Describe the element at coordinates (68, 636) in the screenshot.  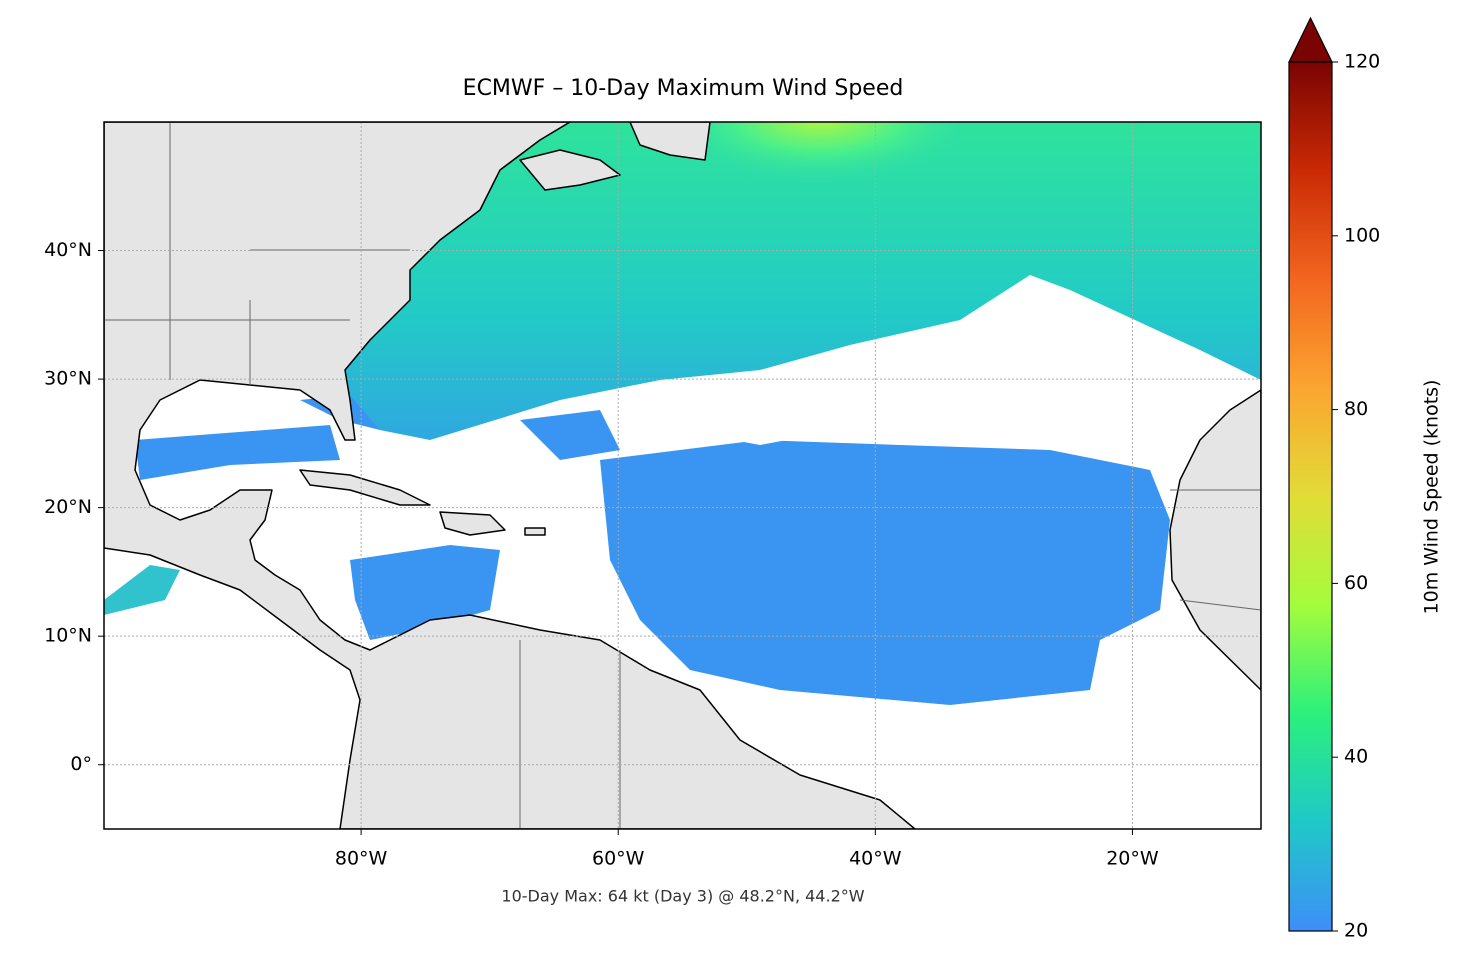
I see `y-tick-label: 10°N` at that location.